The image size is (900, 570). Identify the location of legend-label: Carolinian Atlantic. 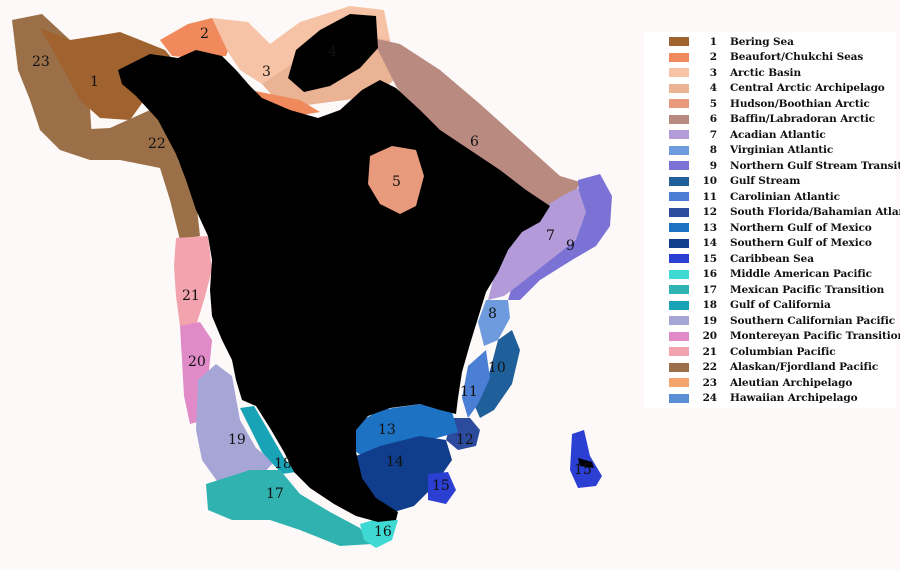
(785, 196).